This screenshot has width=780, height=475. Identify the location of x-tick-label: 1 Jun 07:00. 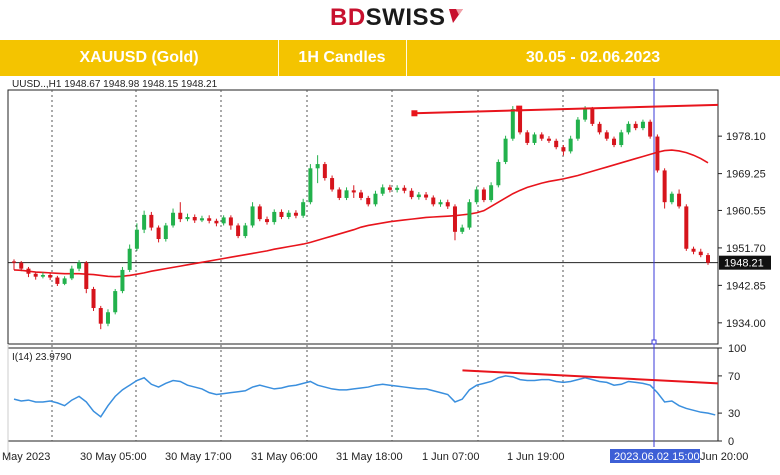
(451, 457).